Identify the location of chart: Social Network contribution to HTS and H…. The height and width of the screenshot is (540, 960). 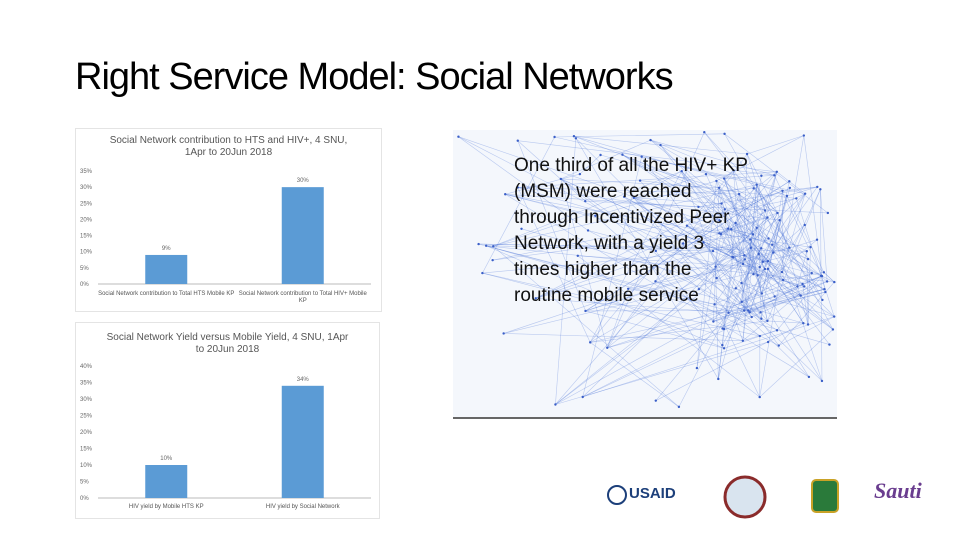
(228, 220).